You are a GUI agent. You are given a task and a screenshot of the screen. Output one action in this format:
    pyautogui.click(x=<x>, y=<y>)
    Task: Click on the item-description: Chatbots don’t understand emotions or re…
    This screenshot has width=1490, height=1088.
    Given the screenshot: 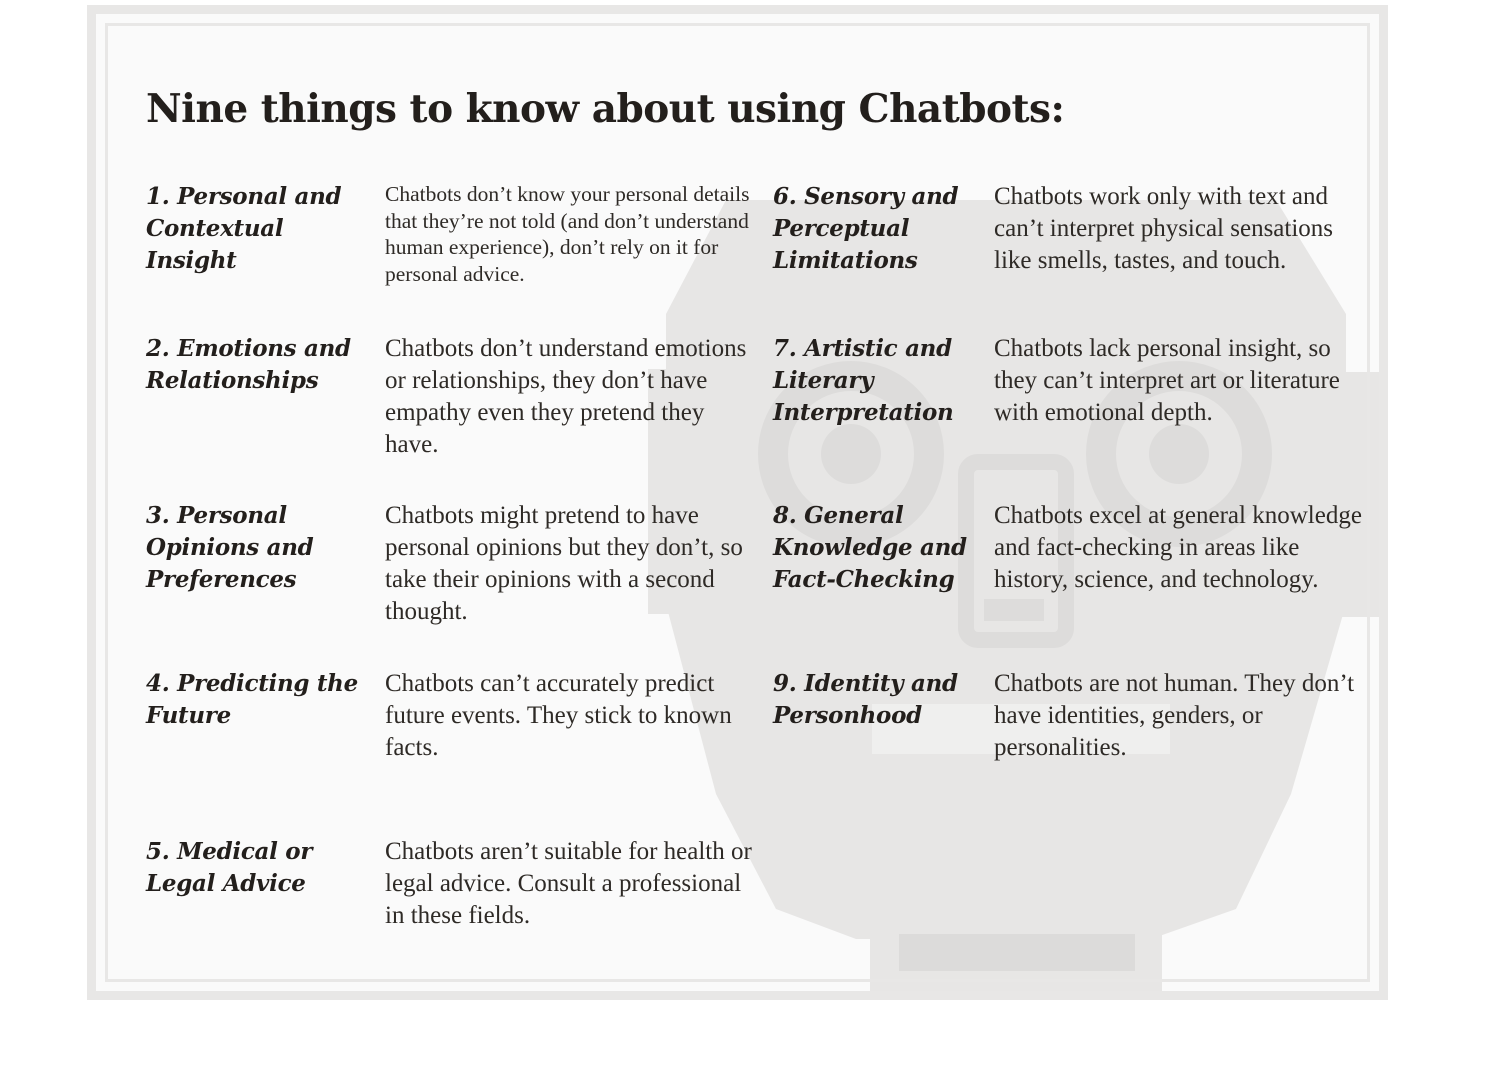 What is the action you would take?
    pyautogui.click(x=566, y=396)
    